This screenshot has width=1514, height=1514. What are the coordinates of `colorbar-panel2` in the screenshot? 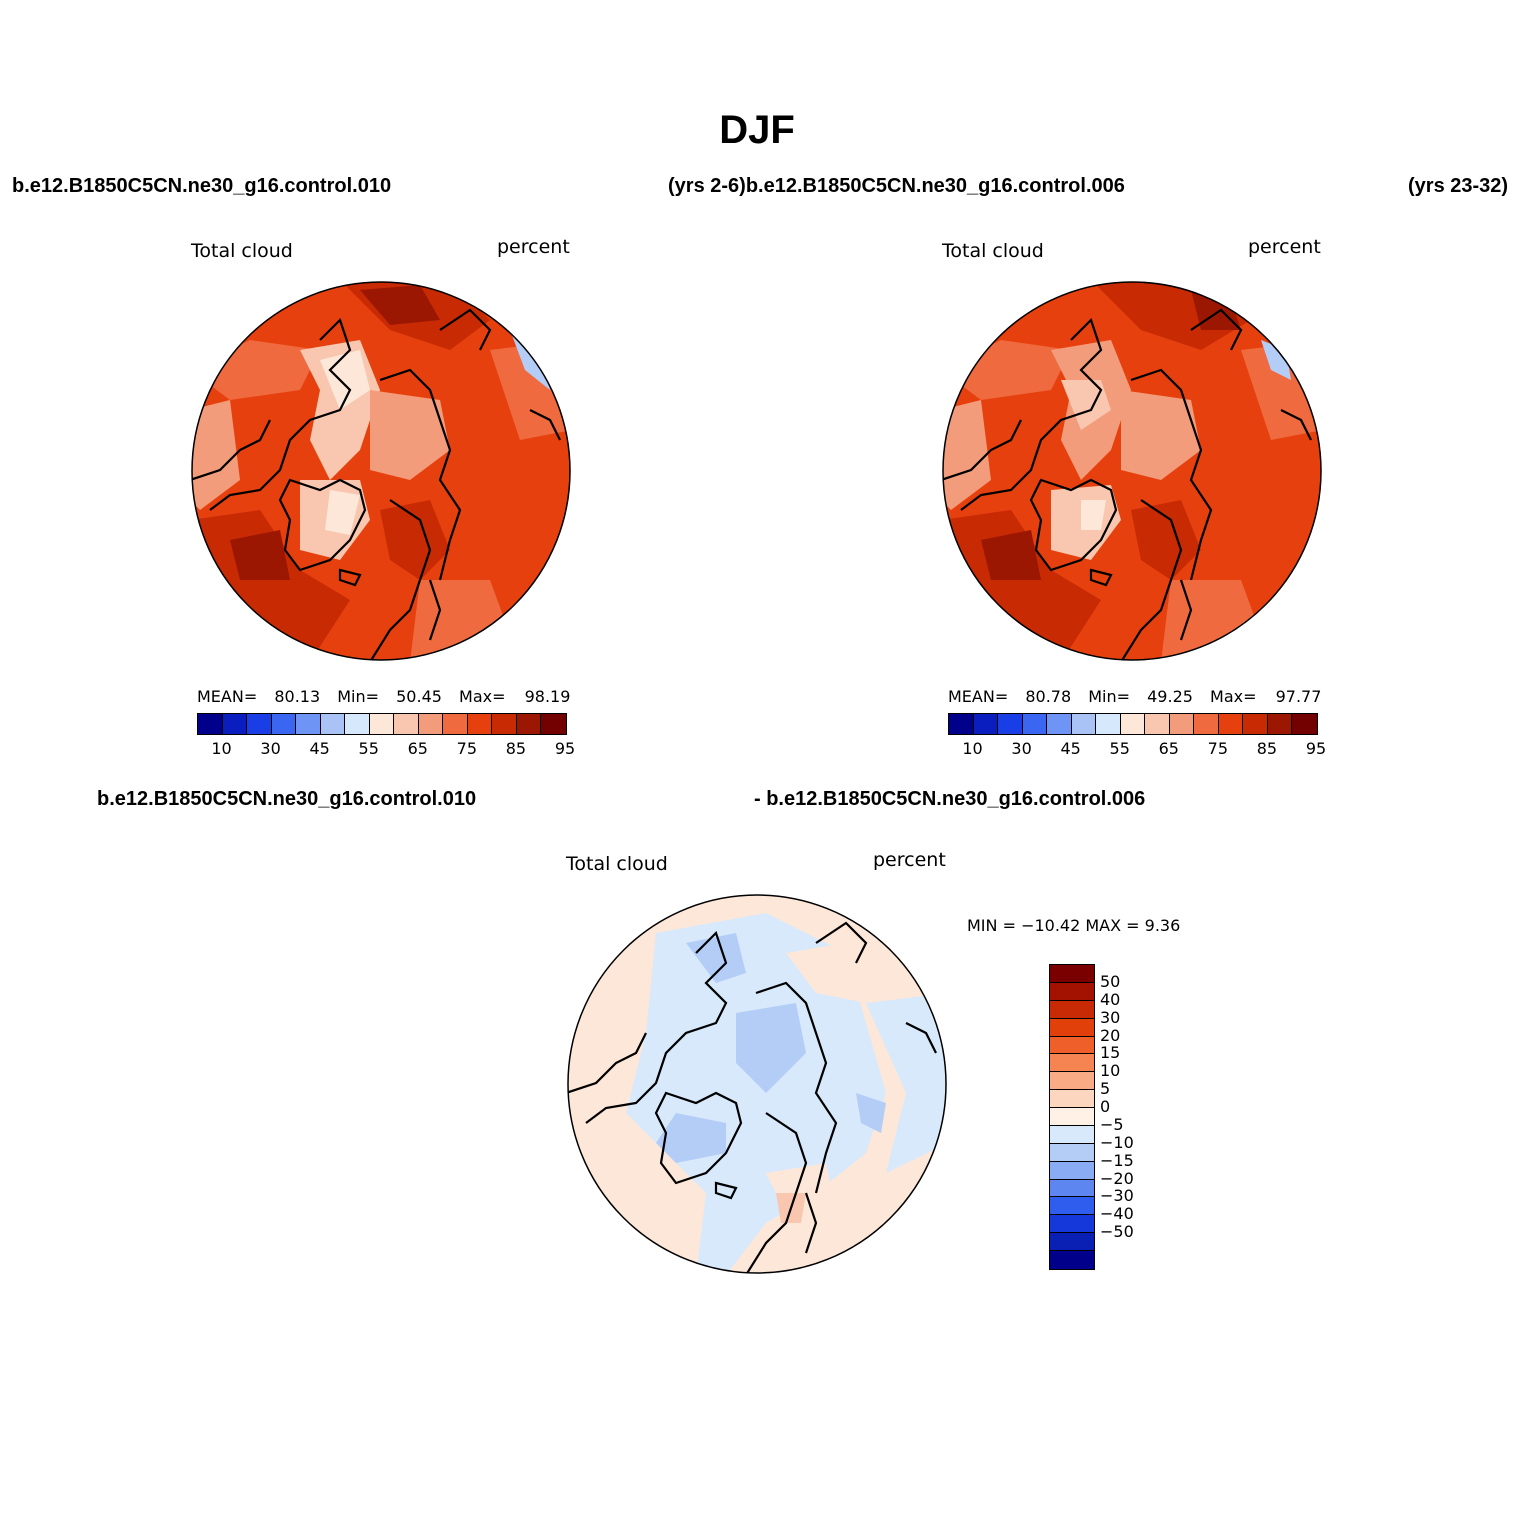 It's located at (1133, 724).